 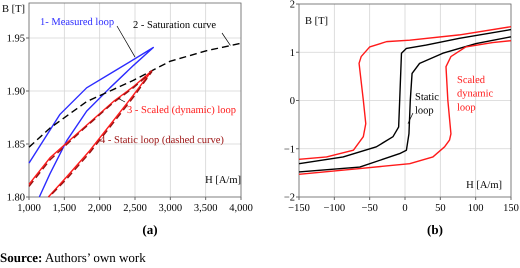 I want to click on annotation: Static loop, so click(x=427, y=104).